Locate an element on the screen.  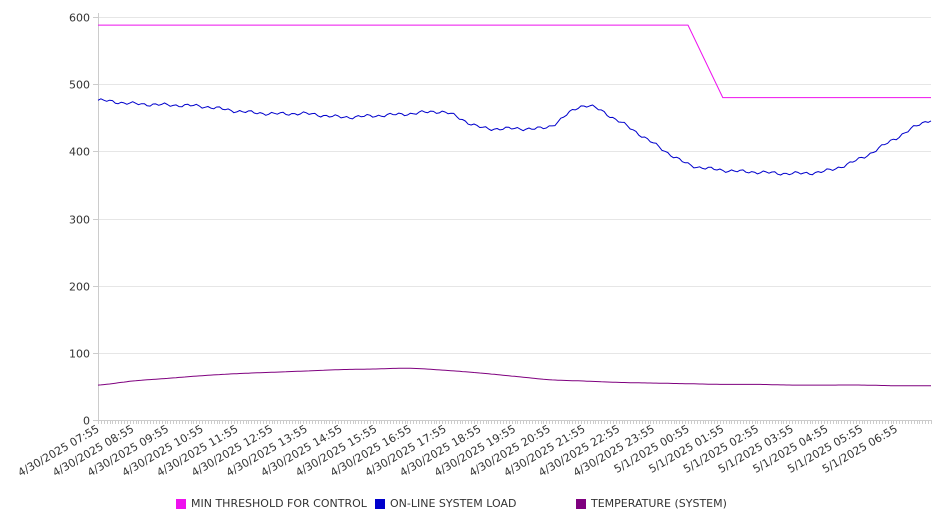
y-tick-label: 300 is located at coordinates (79, 220).